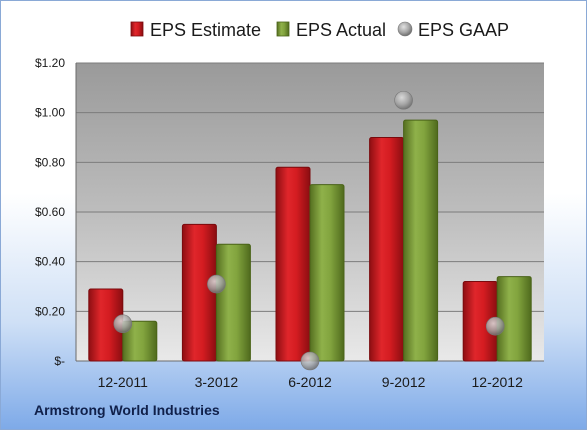  I want to click on x-tick-label: 6-2012, so click(310, 382).